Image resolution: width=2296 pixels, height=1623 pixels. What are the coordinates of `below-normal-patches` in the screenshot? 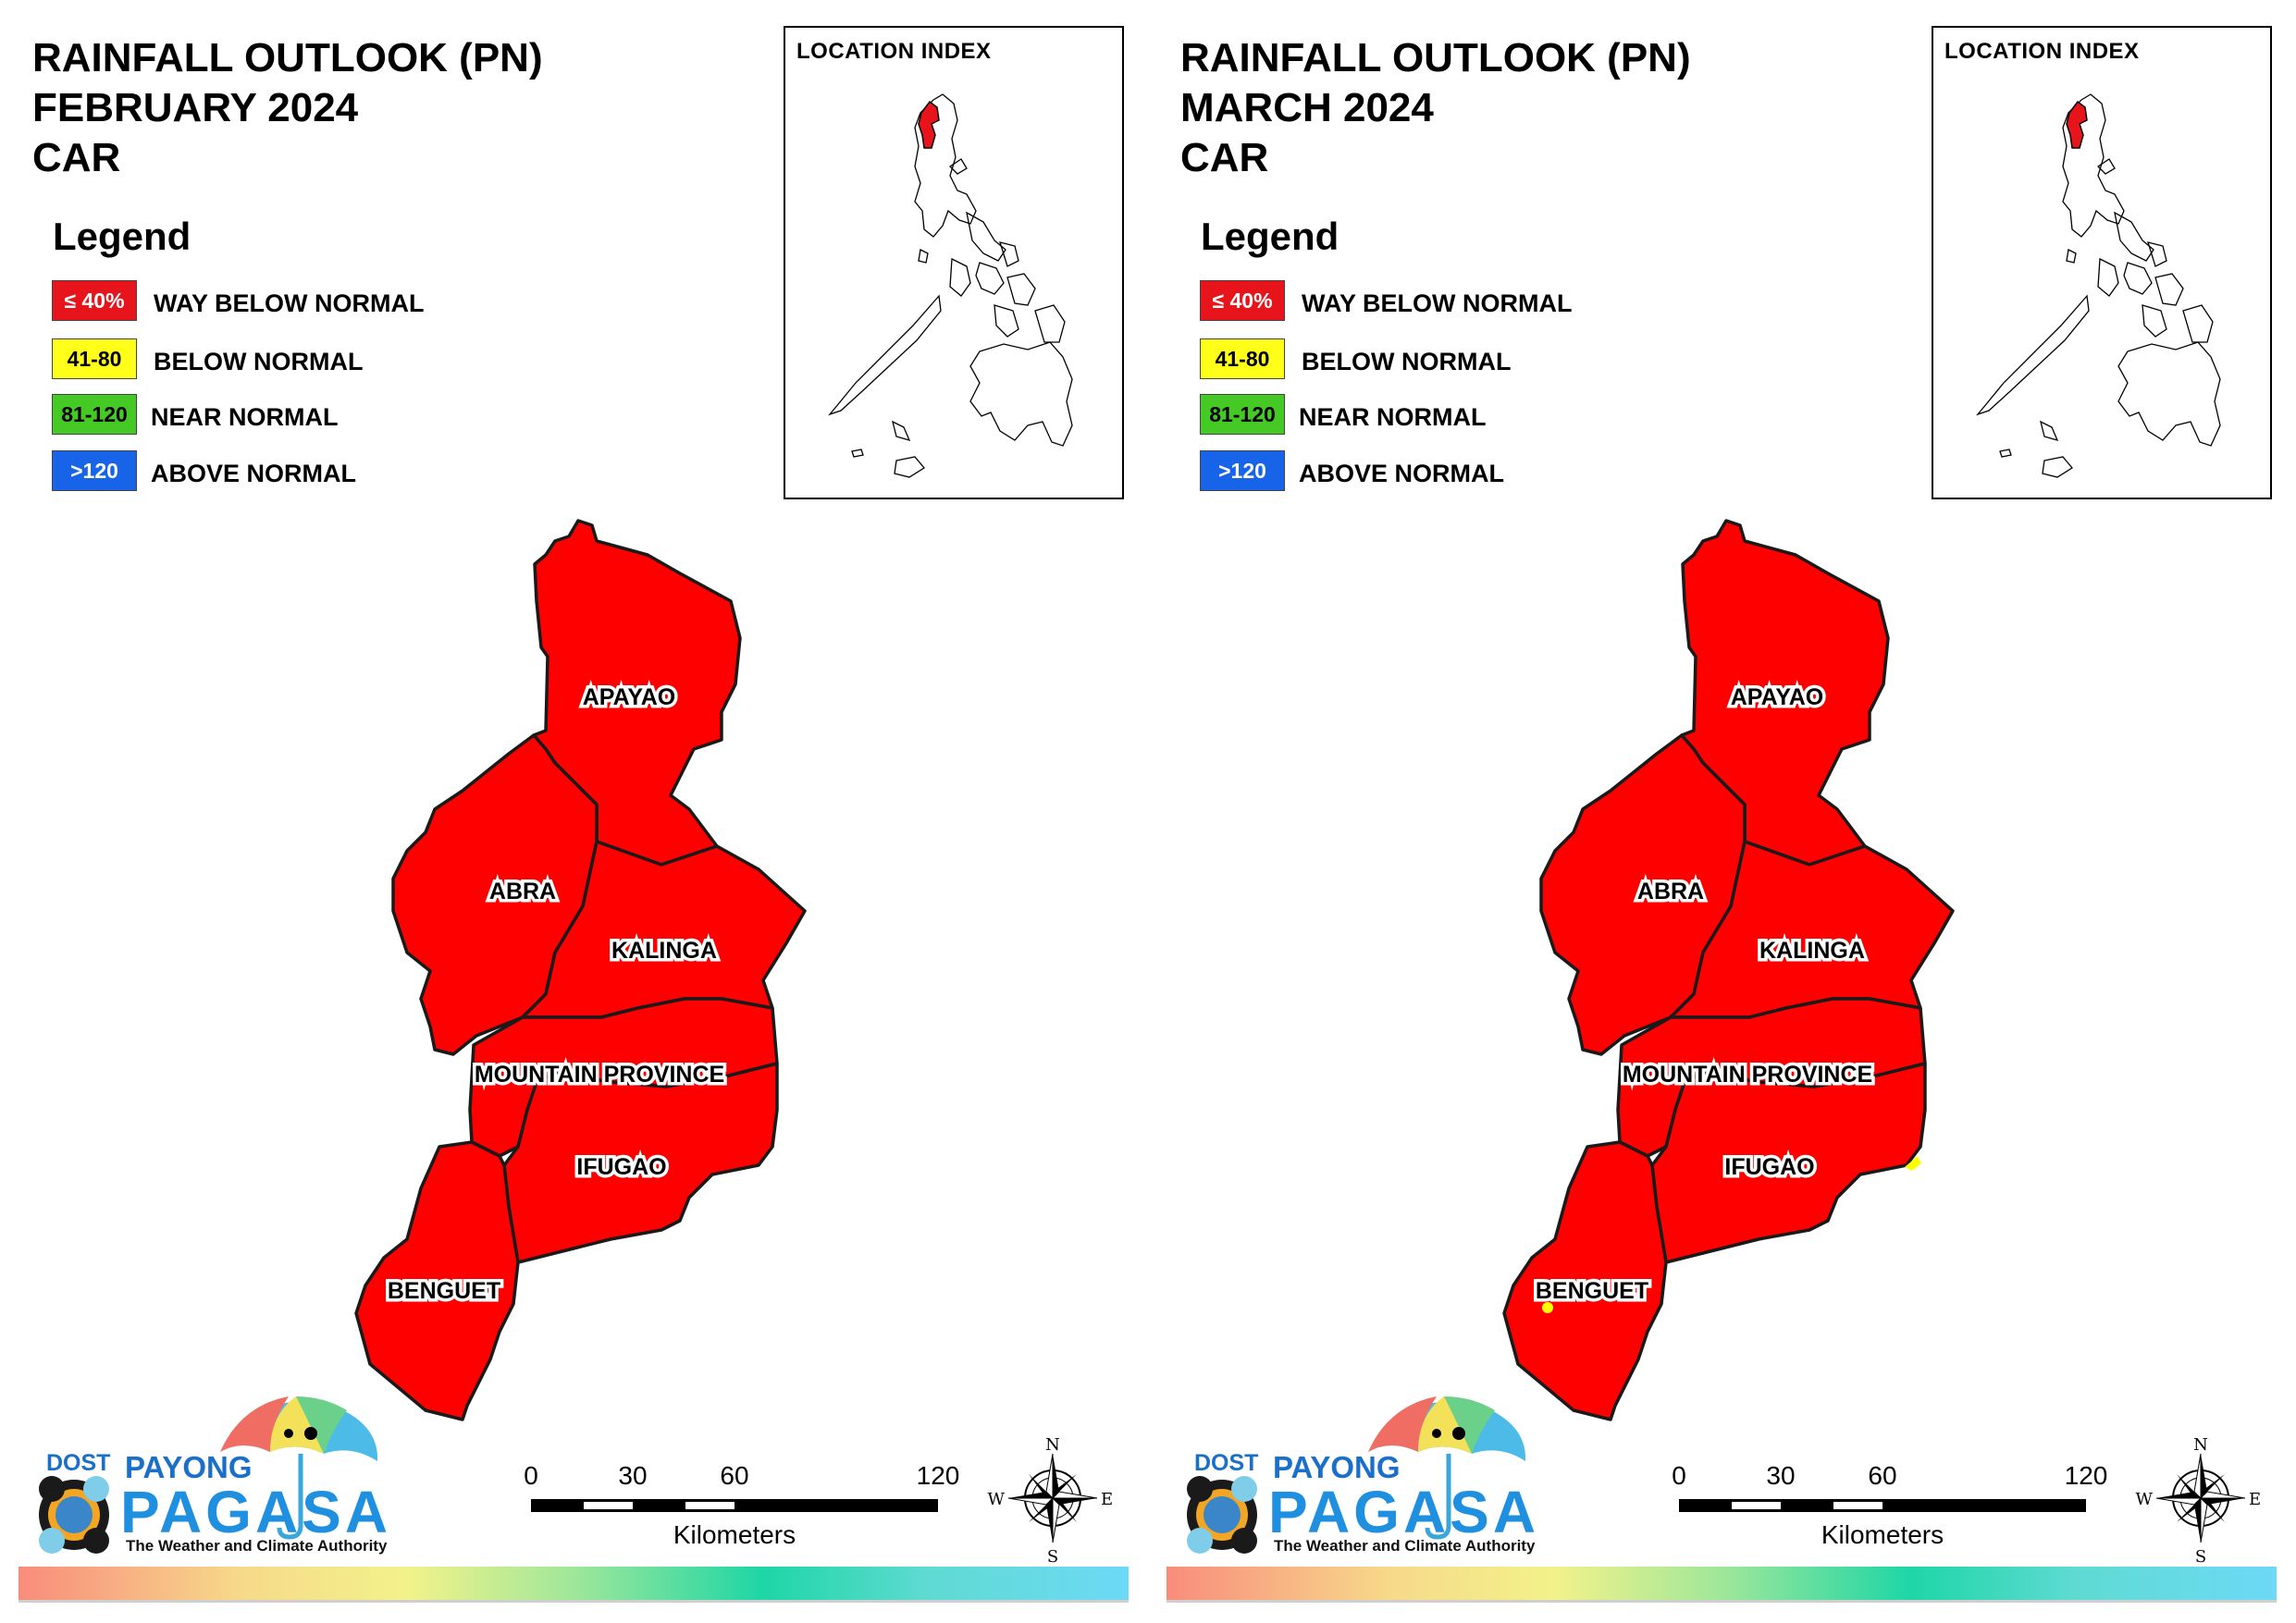 It's located at (1731, 1234).